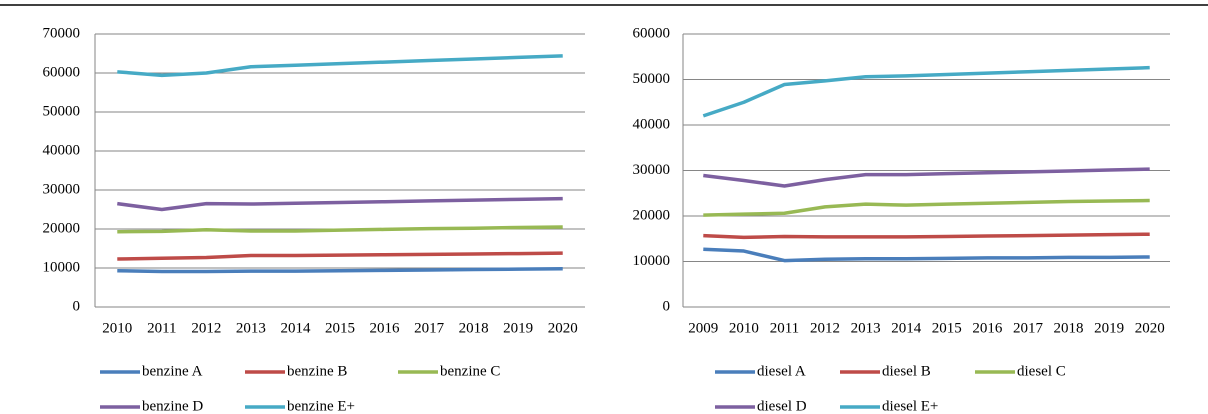 Image resolution: width=1208 pixels, height=414 pixels. Describe the element at coordinates (906, 371) in the screenshot. I see `legend-label: diesel B` at that location.